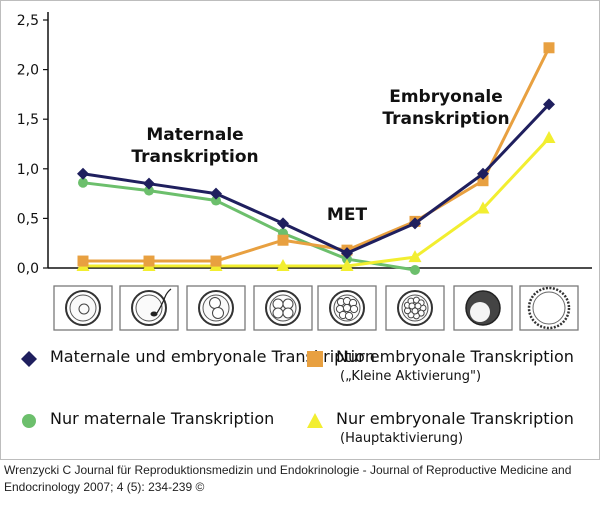 This screenshot has width=600, height=521. What do you see at coordinates (29, 359) in the screenshot?
I see `diamond-marker-icon` at bounding box center [29, 359].